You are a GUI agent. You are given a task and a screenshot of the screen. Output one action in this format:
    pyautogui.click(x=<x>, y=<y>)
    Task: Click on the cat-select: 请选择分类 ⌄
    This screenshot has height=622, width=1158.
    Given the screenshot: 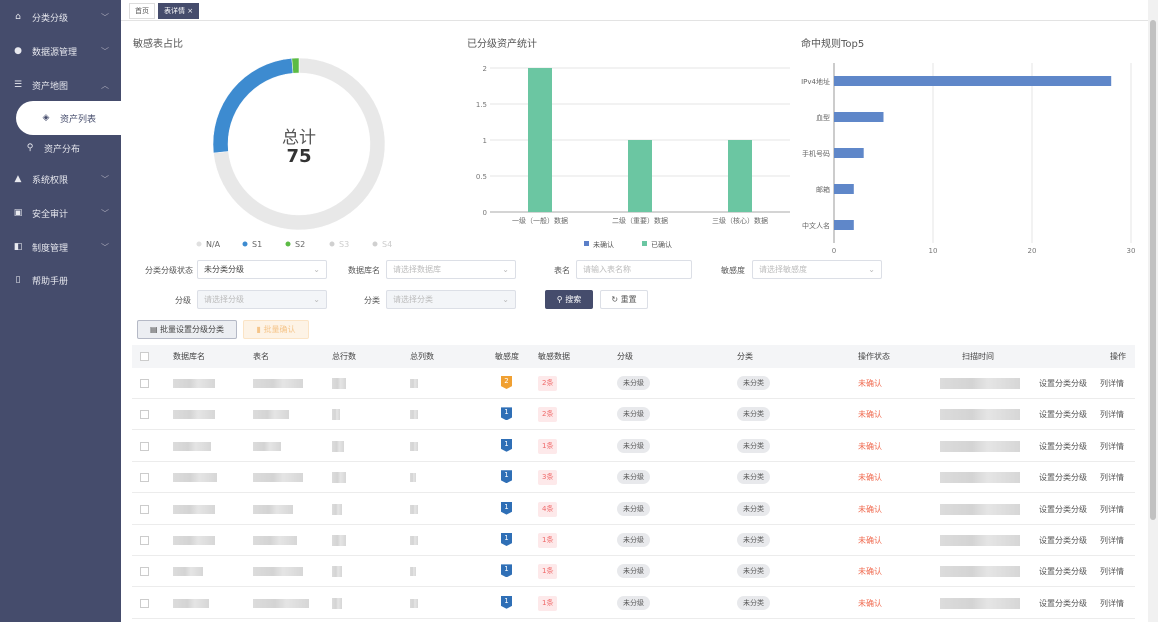 What is the action you would take?
    pyautogui.click(x=451, y=299)
    